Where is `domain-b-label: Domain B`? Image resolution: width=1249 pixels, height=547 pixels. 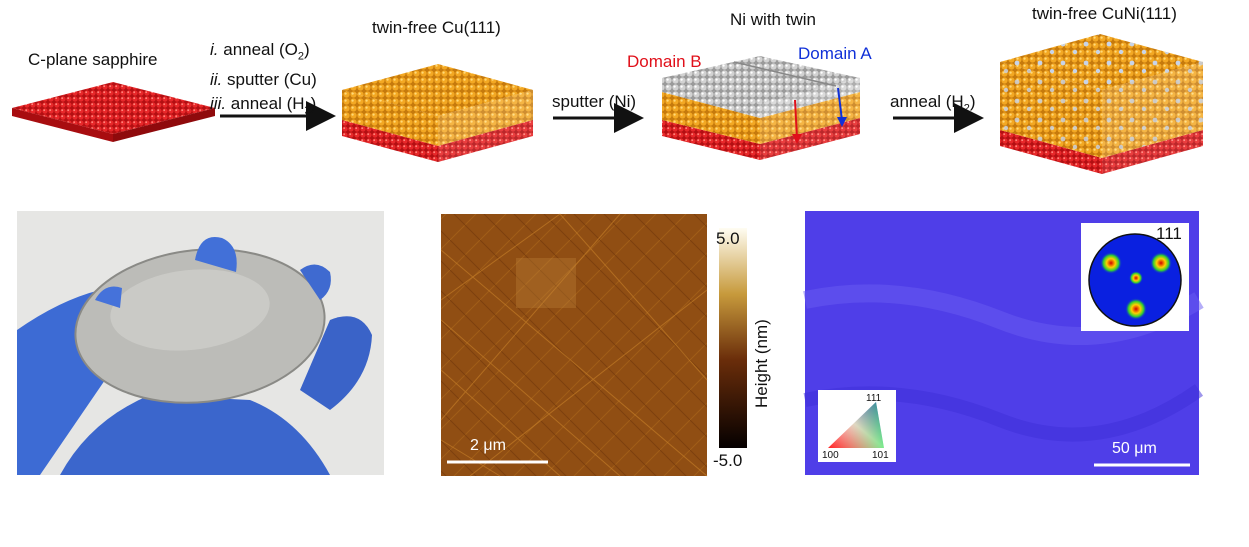 domain-b-label: Domain B is located at coordinates (664, 61).